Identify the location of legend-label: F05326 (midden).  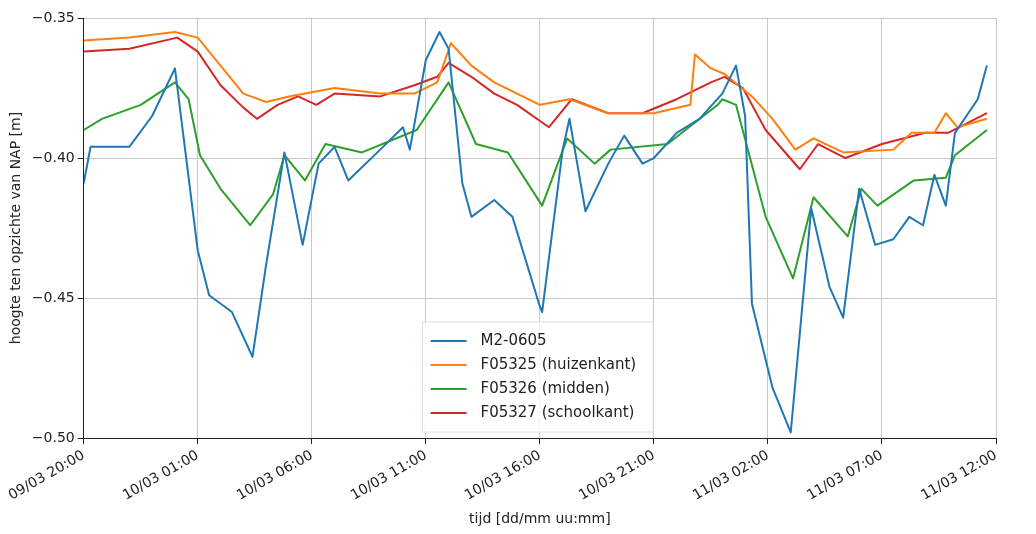
(545, 387).